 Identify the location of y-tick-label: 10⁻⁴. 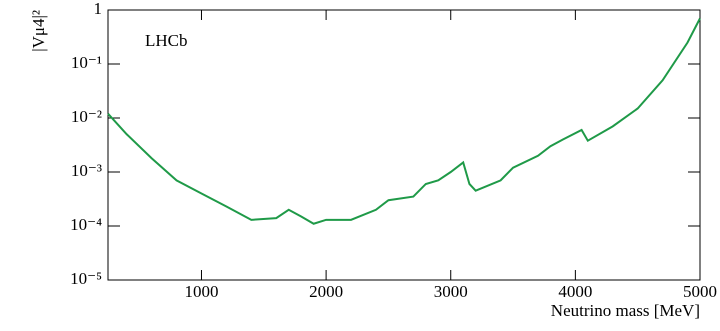
(86, 224).